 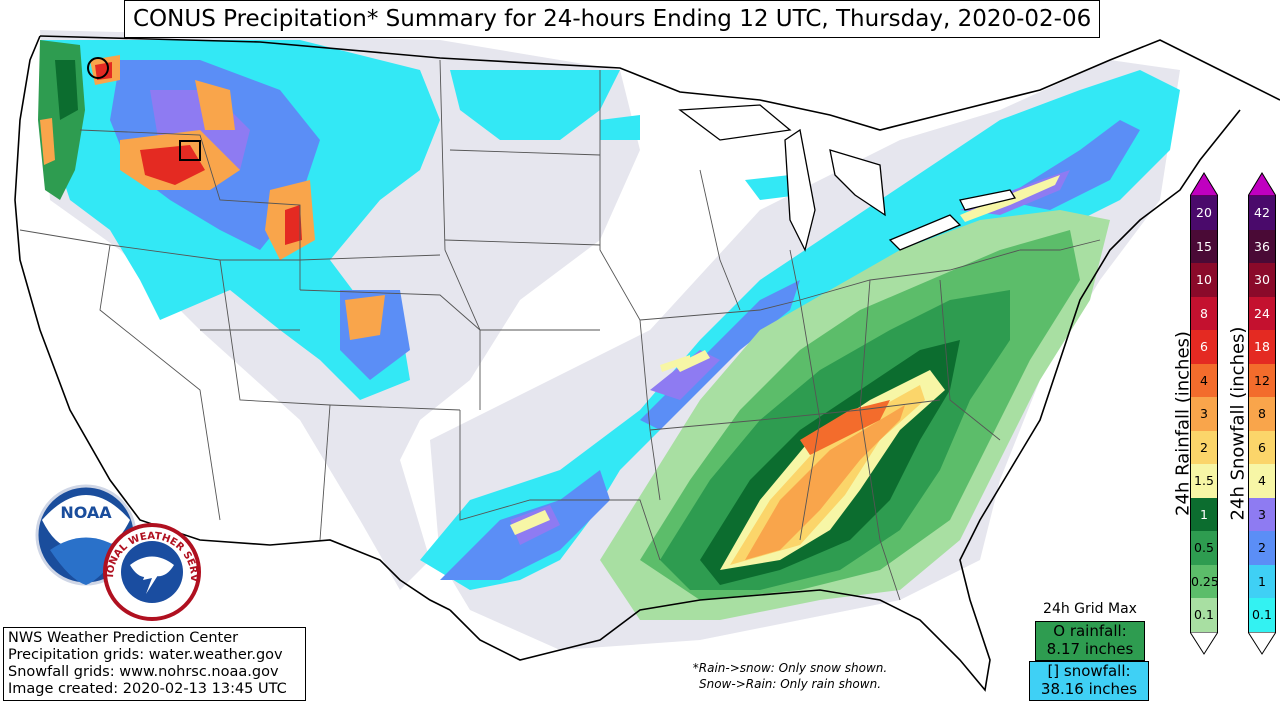 I want to click on snow-legend-level-2: 2, so click(x=1262, y=548).